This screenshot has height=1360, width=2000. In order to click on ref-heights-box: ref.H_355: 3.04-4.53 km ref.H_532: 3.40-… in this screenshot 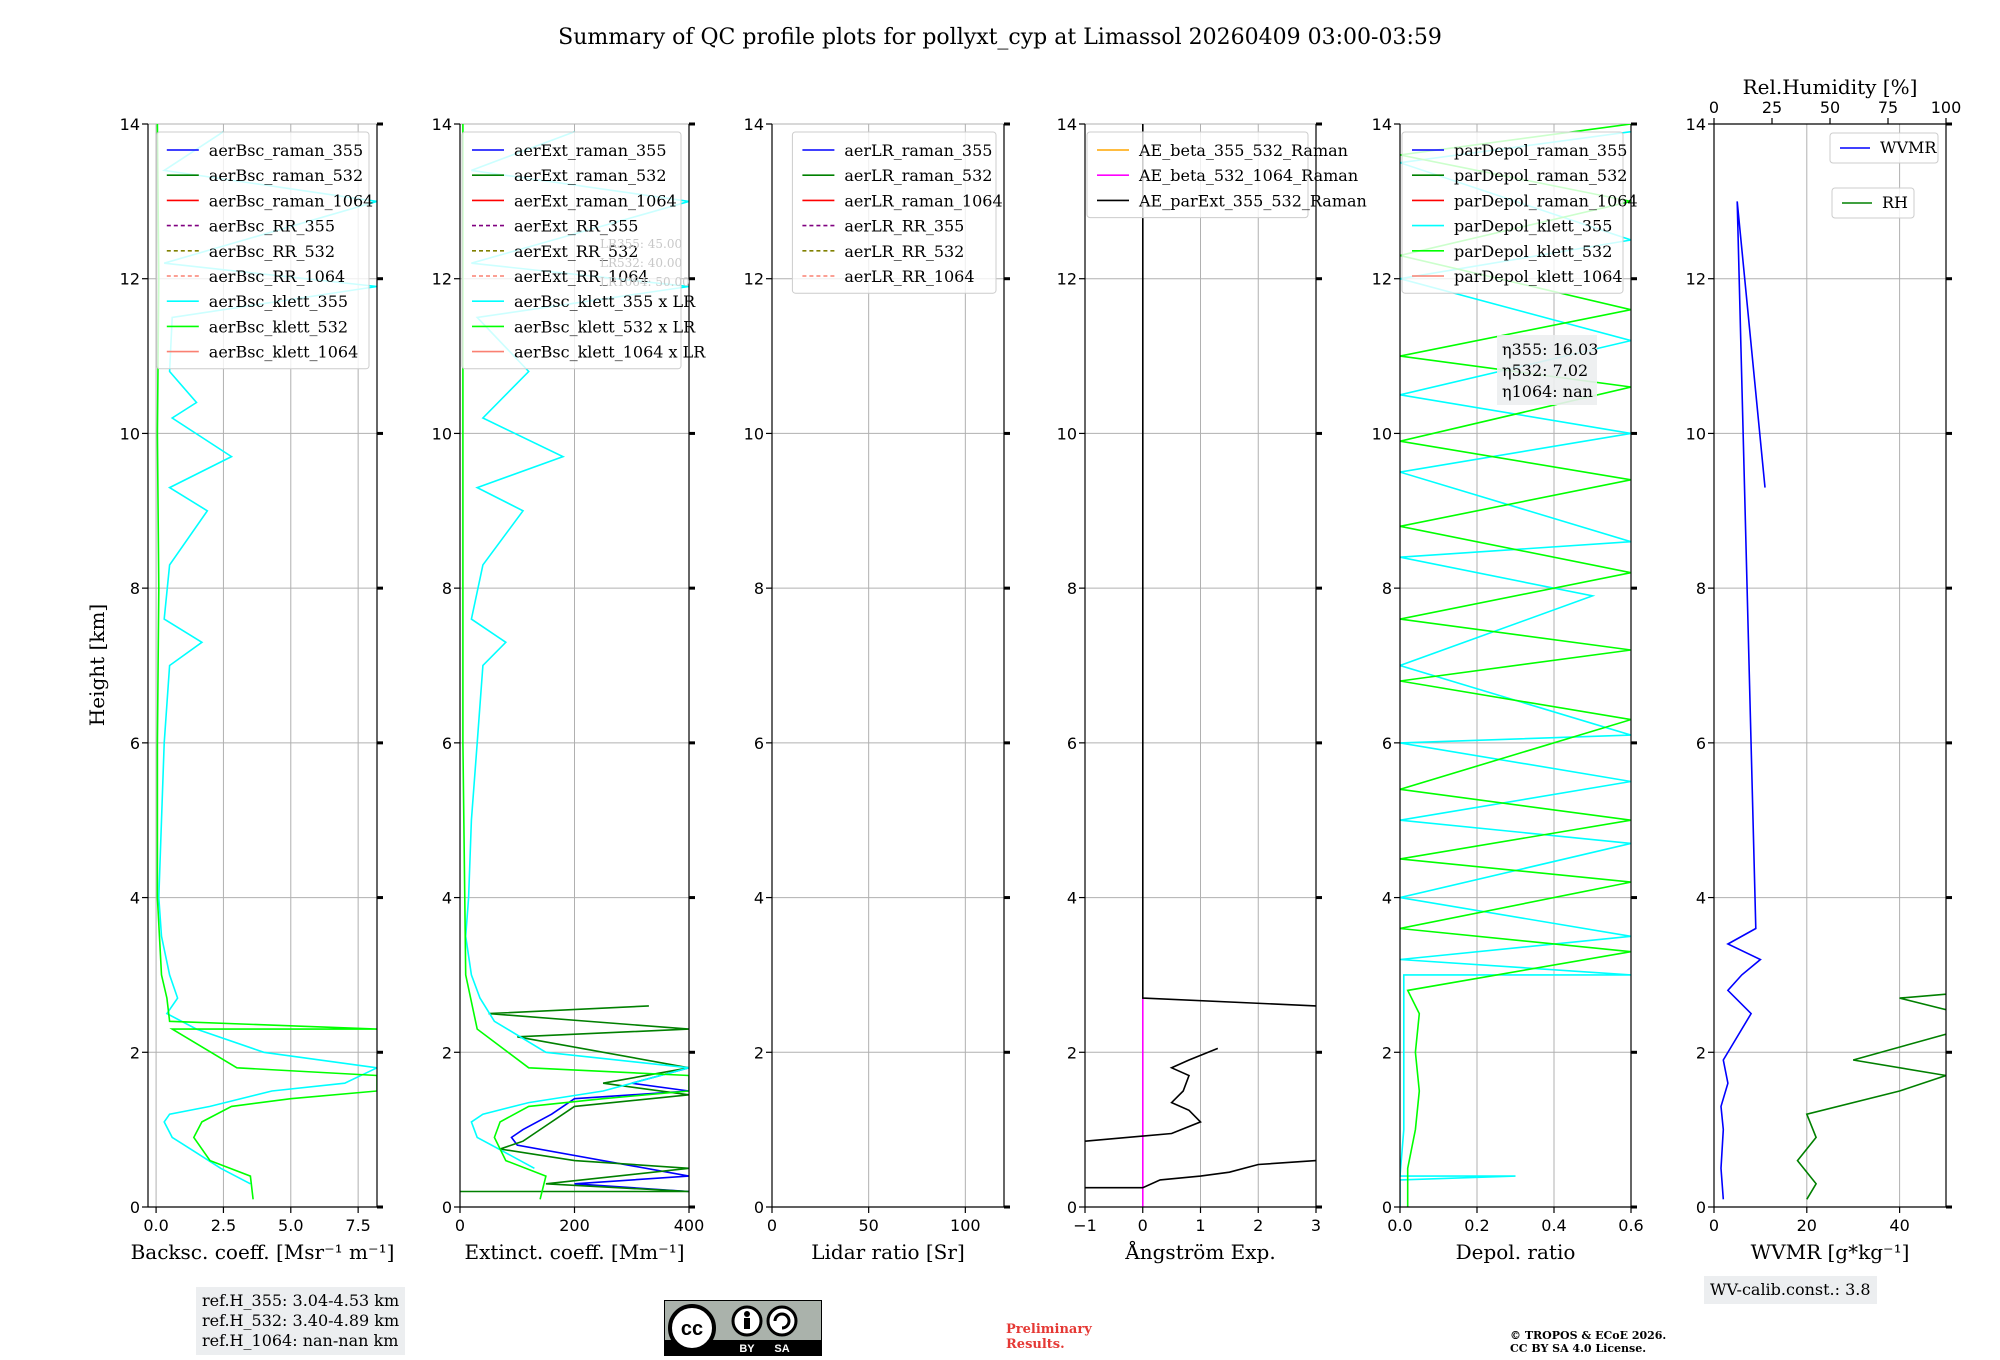, I will do `click(301, 1321)`.